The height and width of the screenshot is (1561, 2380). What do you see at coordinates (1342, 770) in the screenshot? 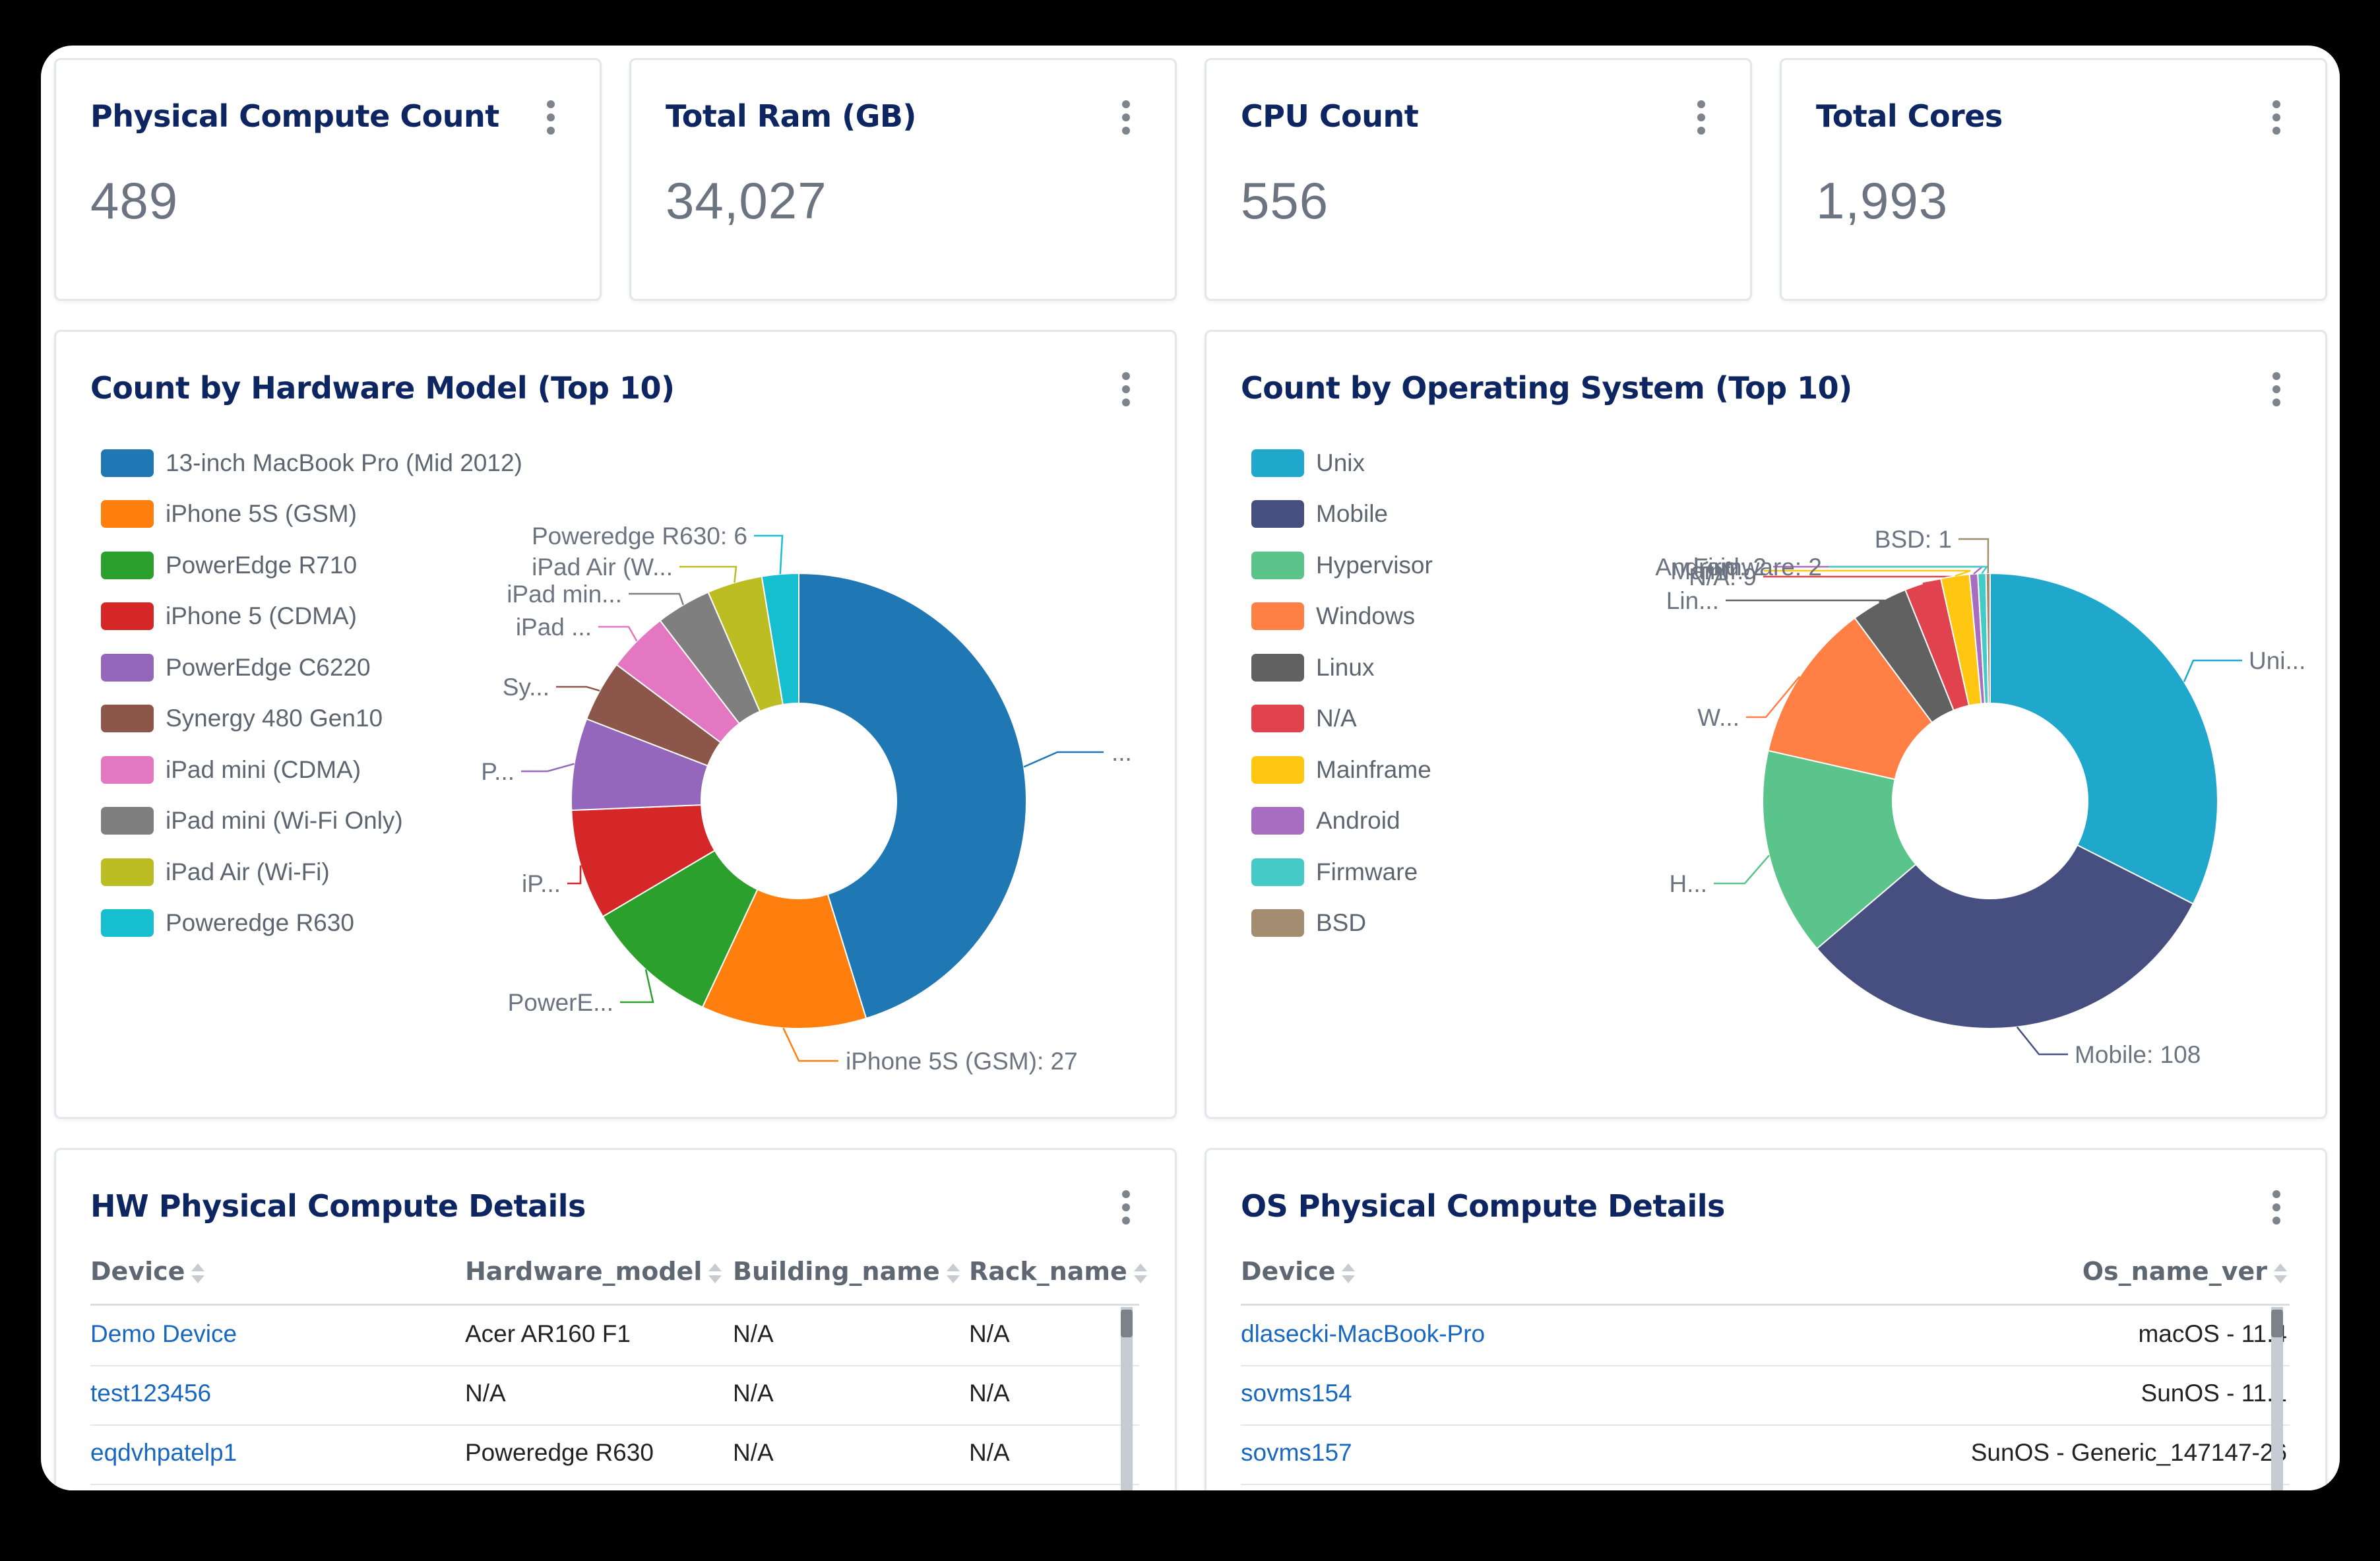
I see `legend-item: Mainframe` at bounding box center [1342, 770].